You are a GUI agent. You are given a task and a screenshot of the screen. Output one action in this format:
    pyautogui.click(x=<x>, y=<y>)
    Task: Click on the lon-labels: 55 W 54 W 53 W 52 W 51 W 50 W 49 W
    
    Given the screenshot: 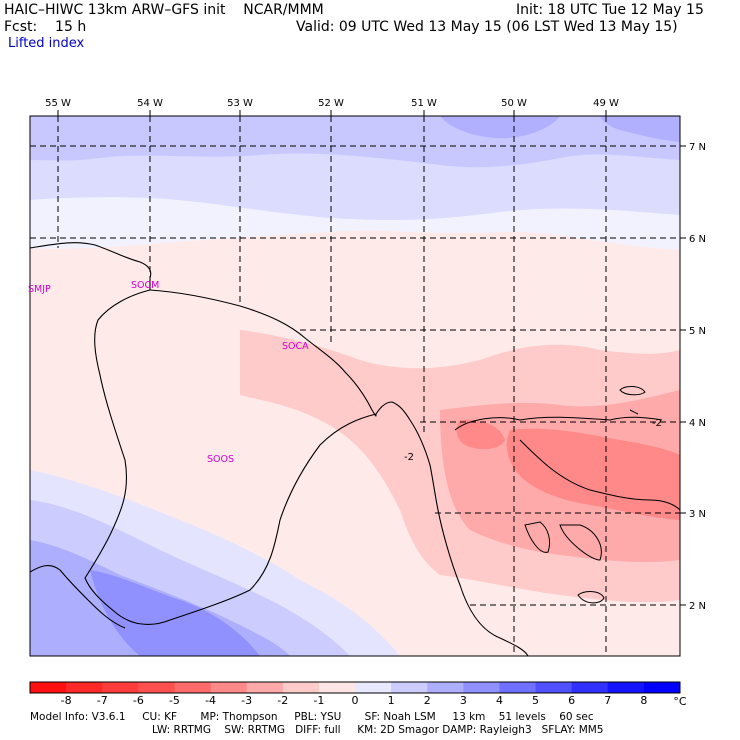 What is the action you would take?
    pyautogui.click(x=332, y=103)
    